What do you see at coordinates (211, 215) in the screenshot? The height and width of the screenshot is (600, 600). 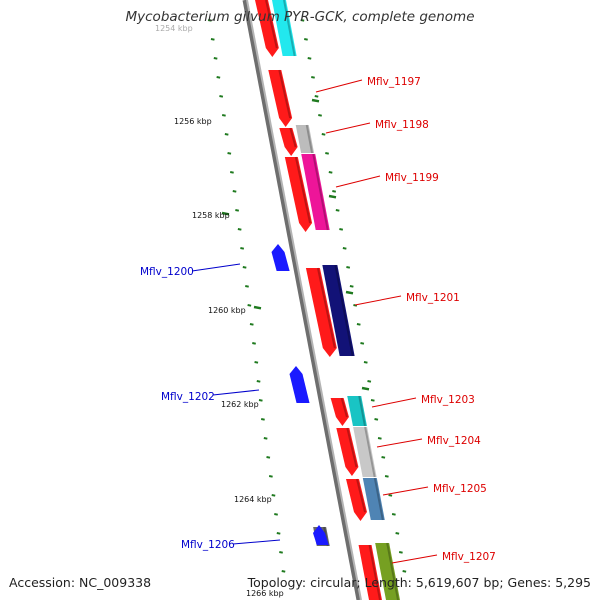 I see `scale-label: 1258 kbp` at bounding box center [211, 215].